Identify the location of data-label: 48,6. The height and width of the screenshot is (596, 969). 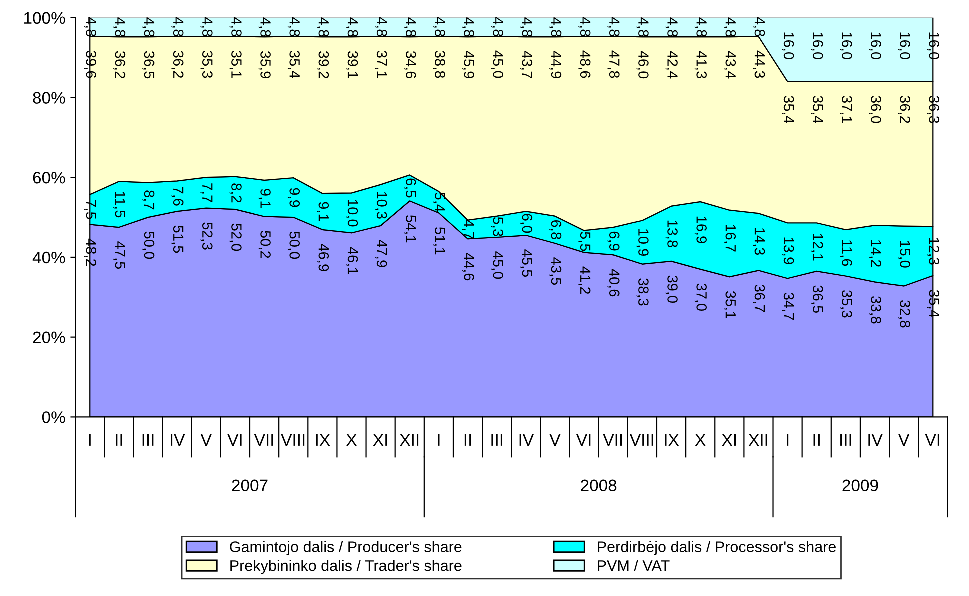
(584, 64).